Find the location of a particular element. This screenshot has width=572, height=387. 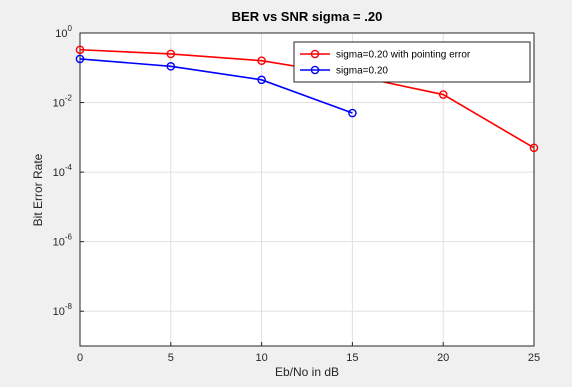

x-tick-label: 10 is located at coordinates (261, 358).